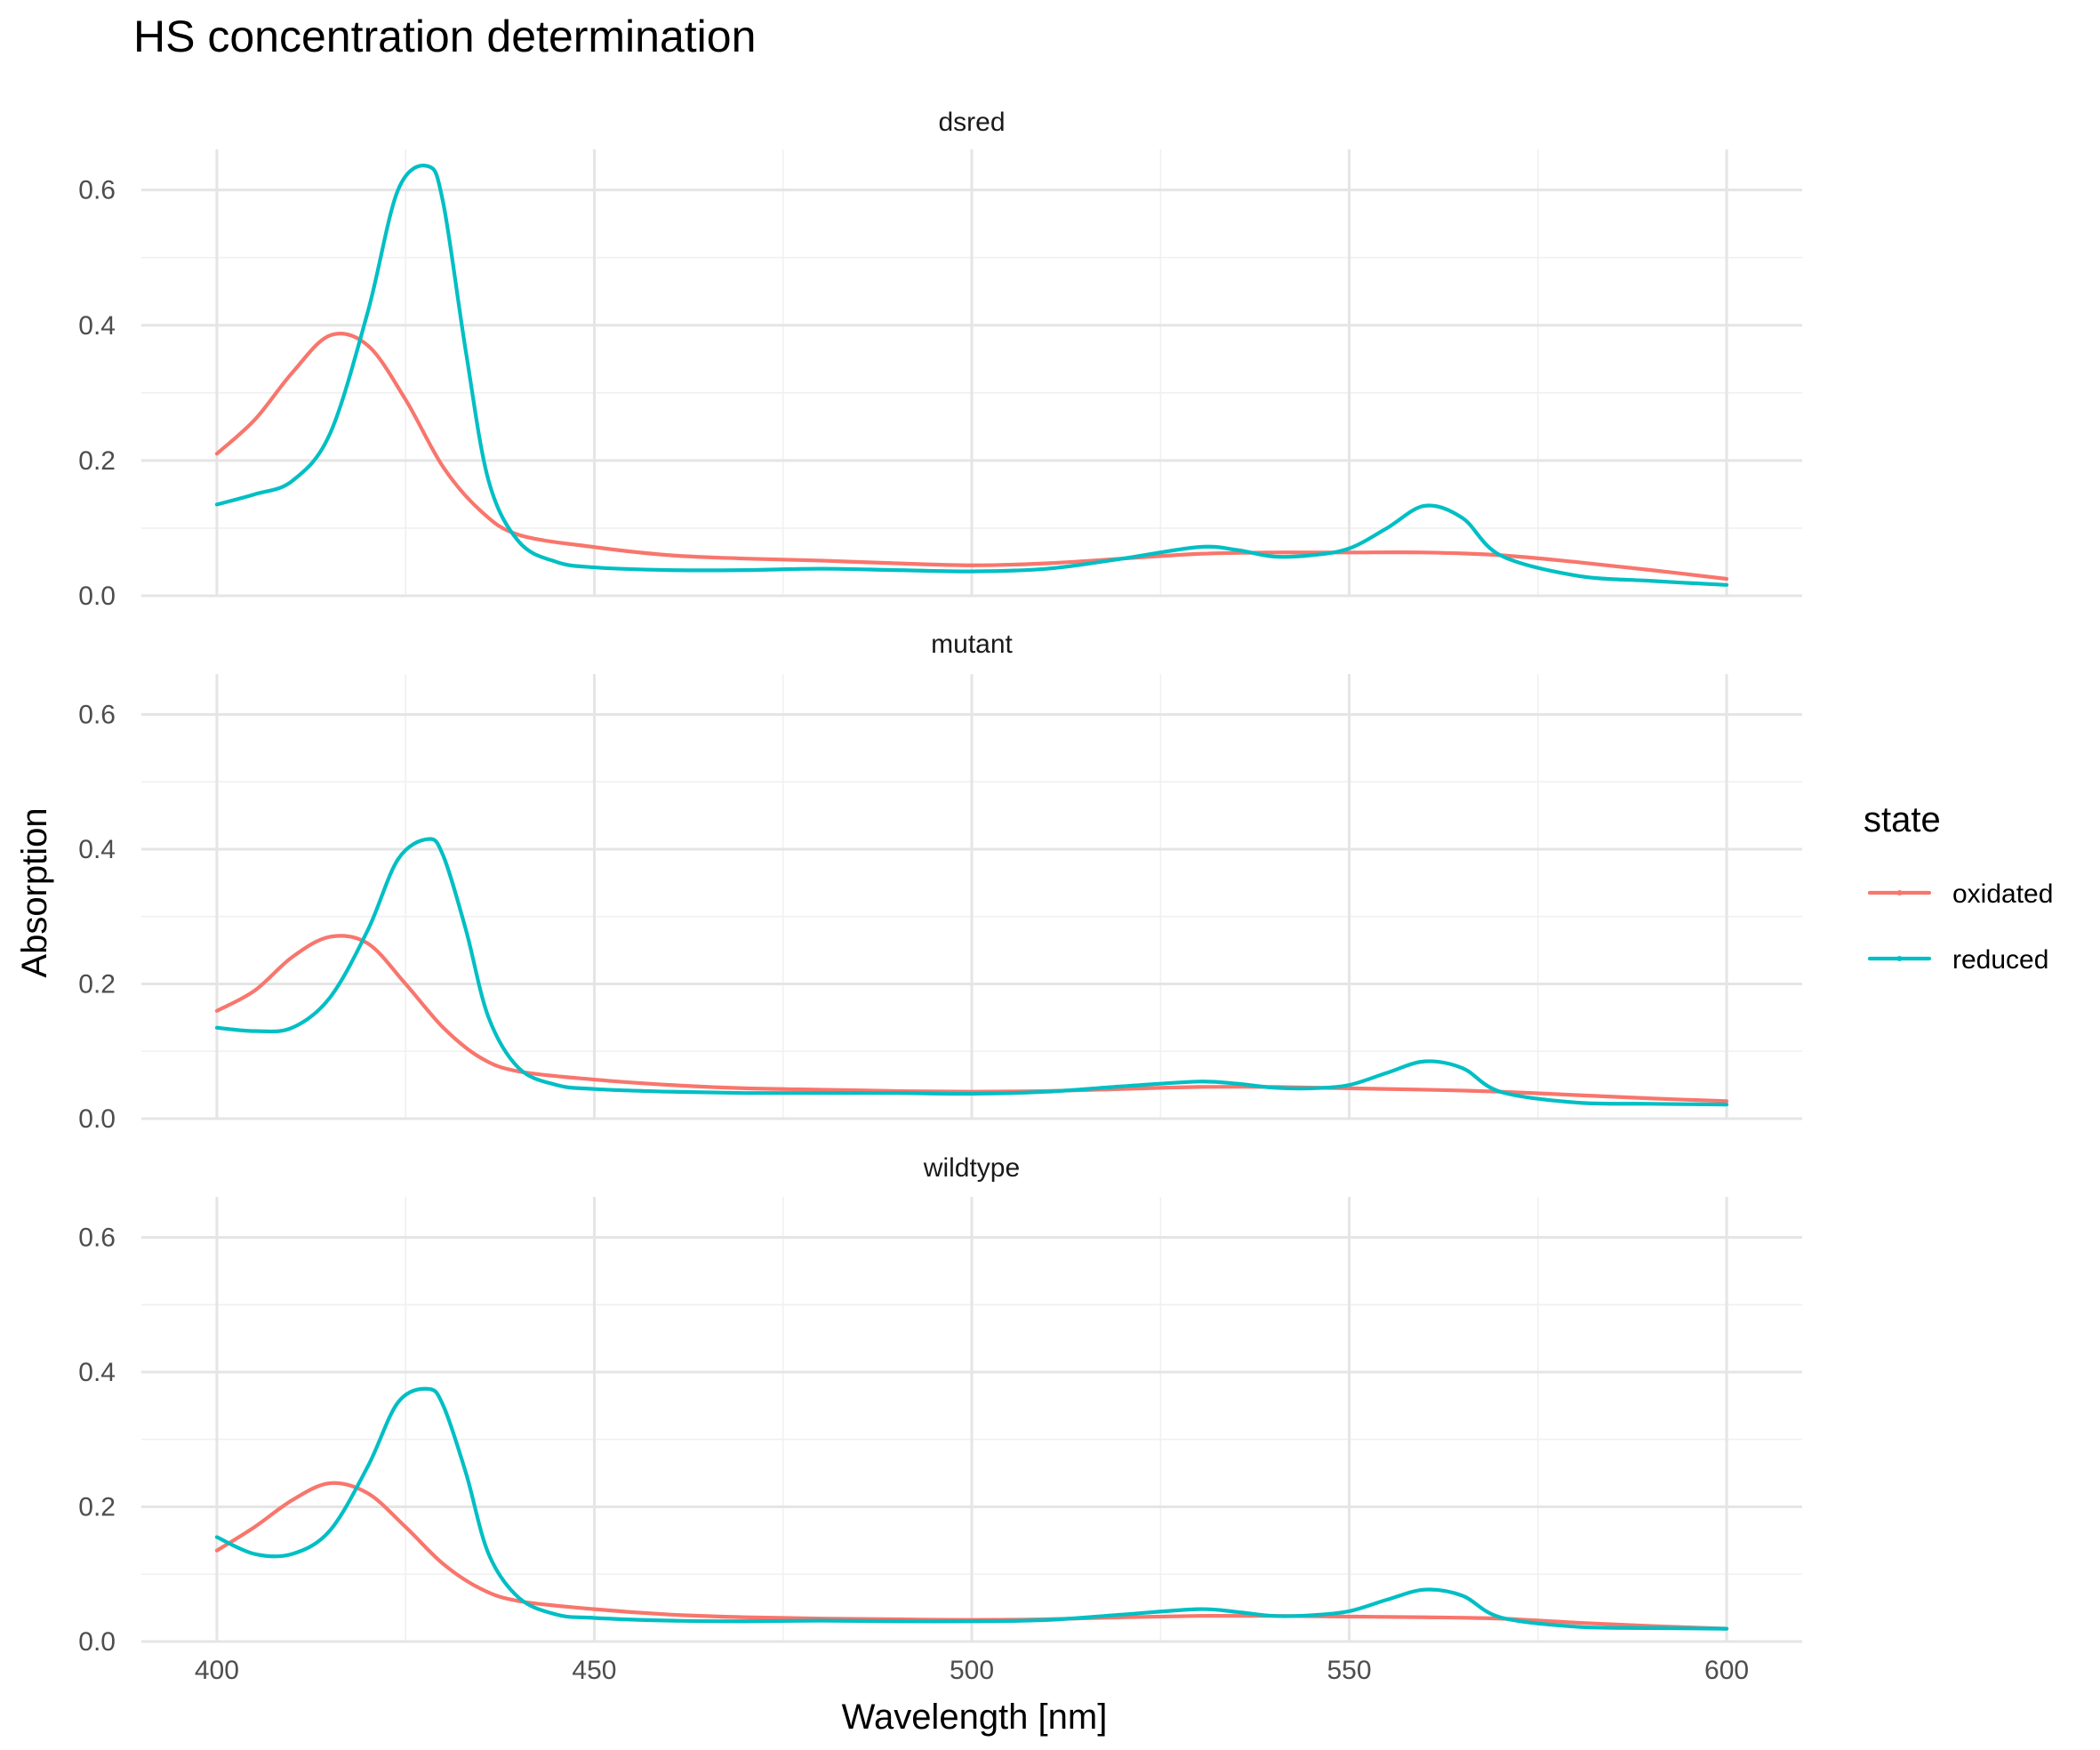  Describe the element at coordinates (972, 122) in the screenshot. I see `facet-label-dsred: dsred` at that location.